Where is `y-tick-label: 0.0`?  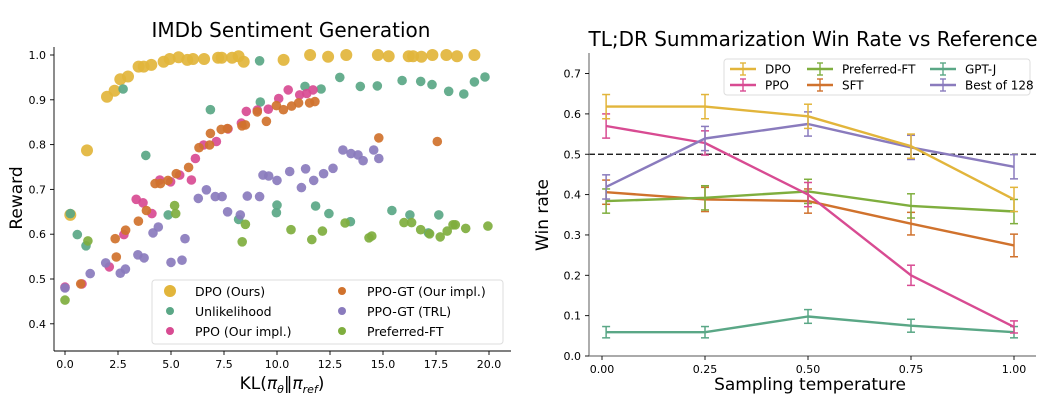
y-tick-label: 0.0 is located at coordinates (573, 356).